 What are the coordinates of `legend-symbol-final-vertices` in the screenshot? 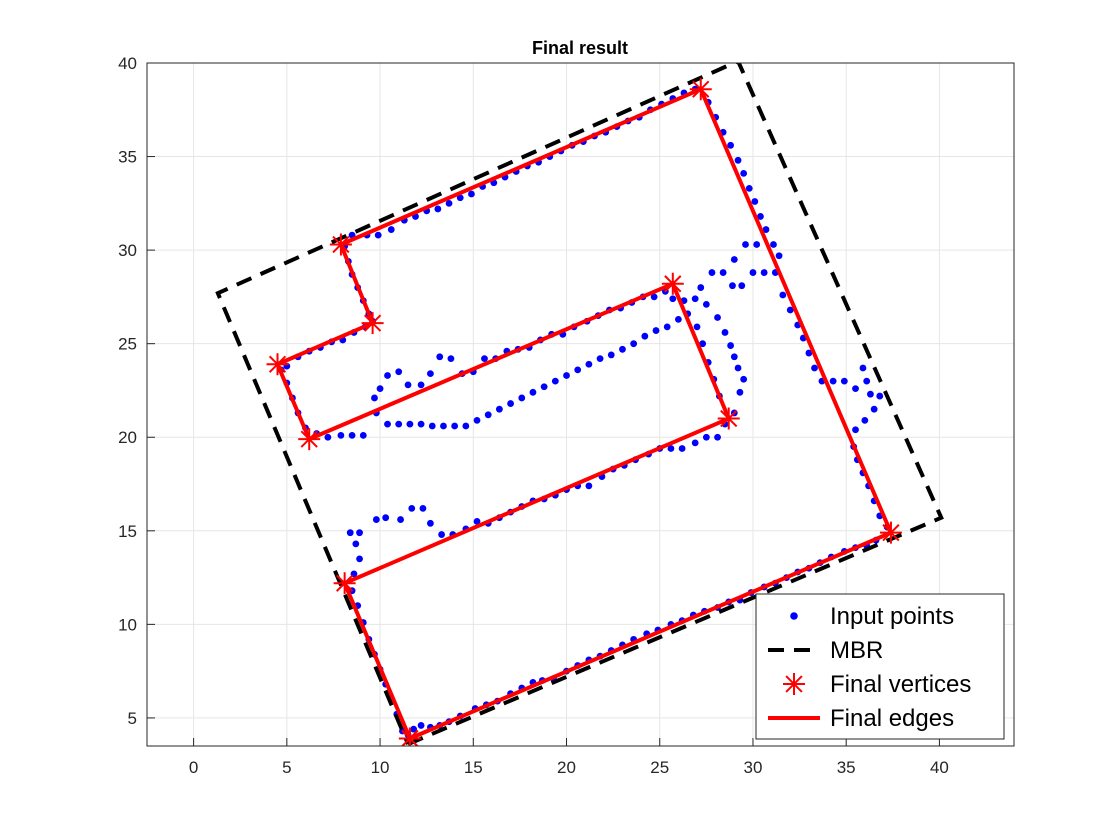 It's located at (794, 684).